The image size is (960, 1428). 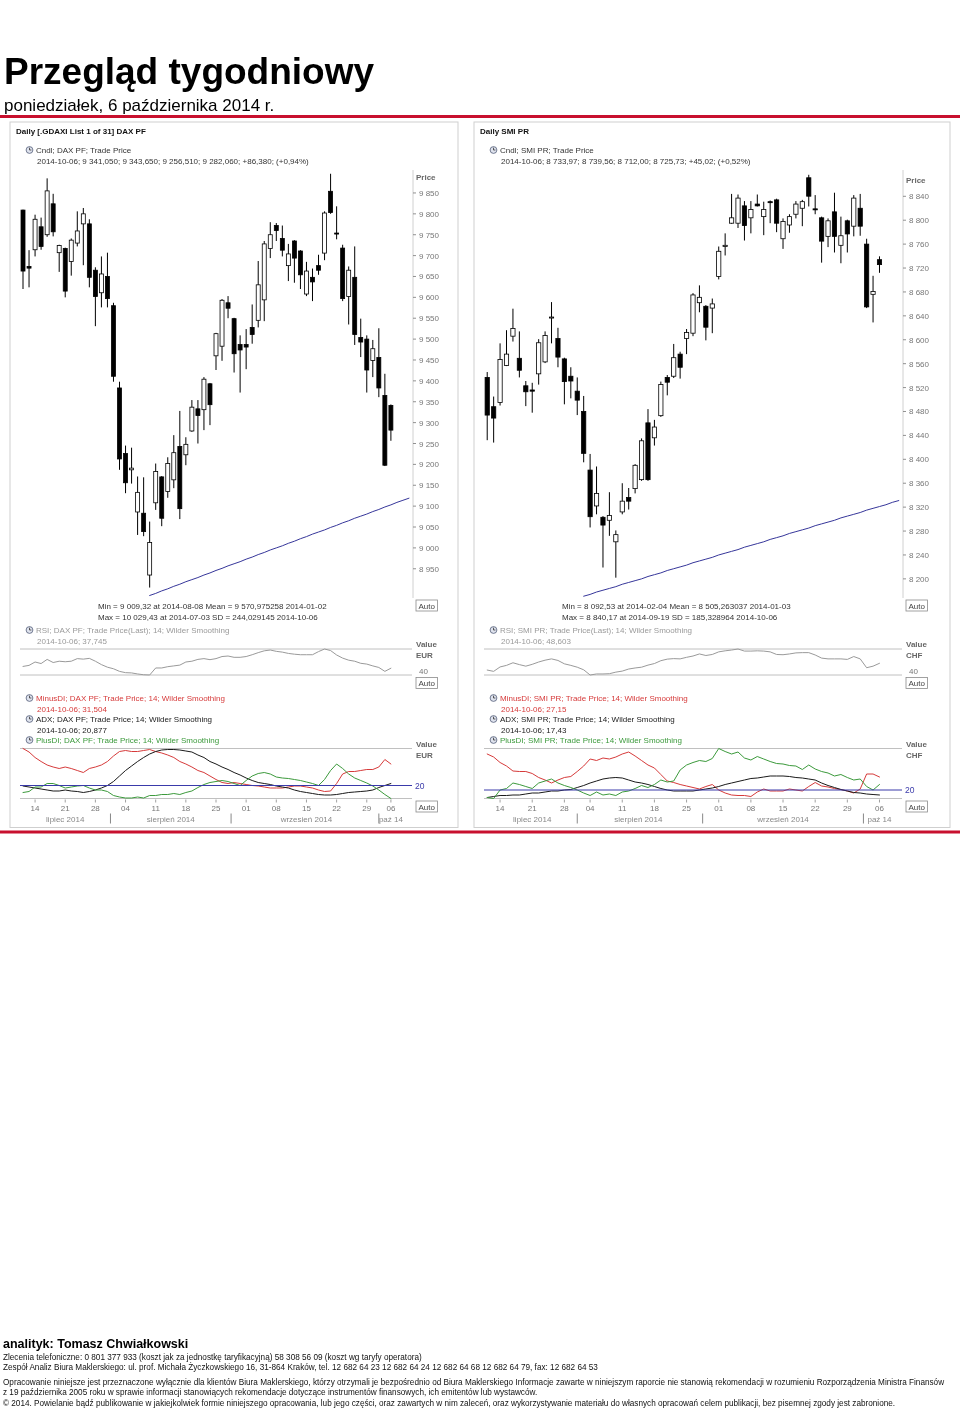 What do you see at coordinates (587, 725) in the screenshot?
I see `text: ADX; SMI PR; Trade Price; 14; Wilder Smoothing 2014-10-06; 17,43` at bounding box center [587, 725].